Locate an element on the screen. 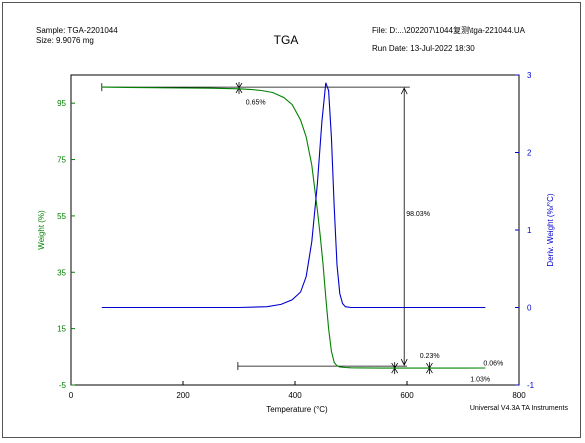  y-left-tick-label: 15 is located at coordinates (61, 329).